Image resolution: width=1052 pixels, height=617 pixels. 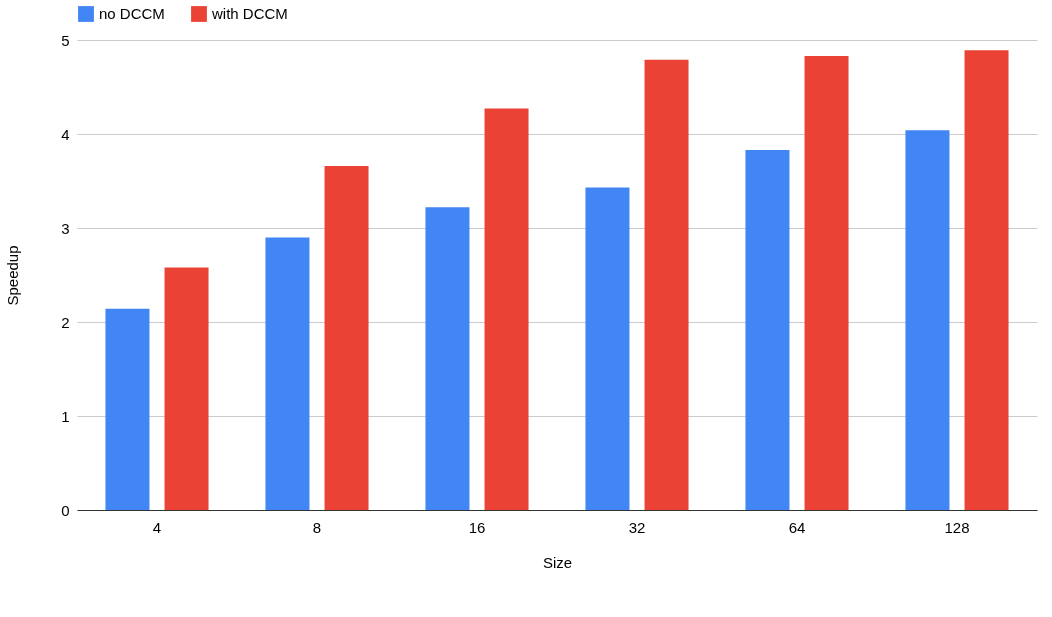 I want to click on x-tick-label: 32, so click(x=637, y=527).